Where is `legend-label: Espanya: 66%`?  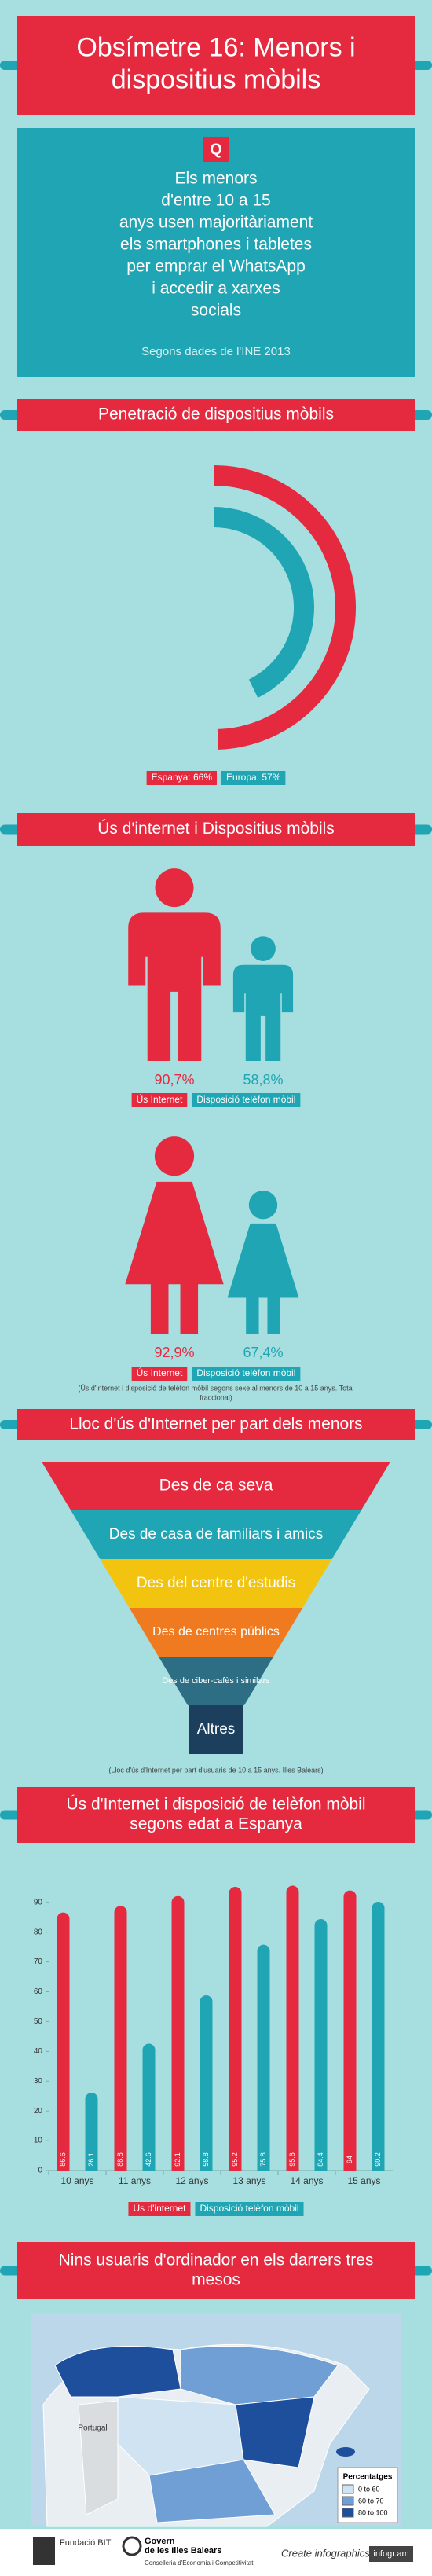
legend-label: Espanya: 66% is located at coordinates (182, 778).